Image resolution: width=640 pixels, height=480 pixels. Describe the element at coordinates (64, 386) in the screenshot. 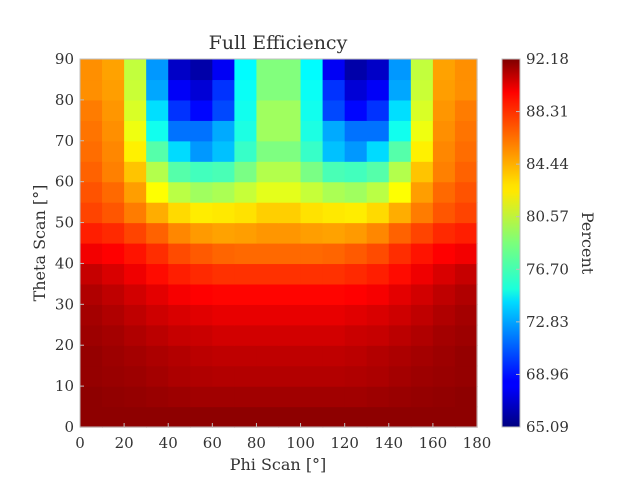

I see `y-tick-label: 10` at that location.